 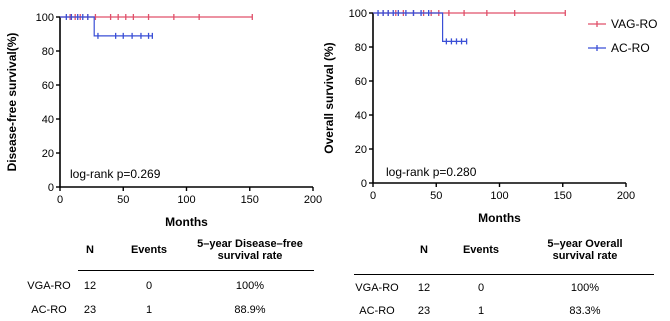 I want to click on legend-label: AC-RO, so click(x=630, y=48).